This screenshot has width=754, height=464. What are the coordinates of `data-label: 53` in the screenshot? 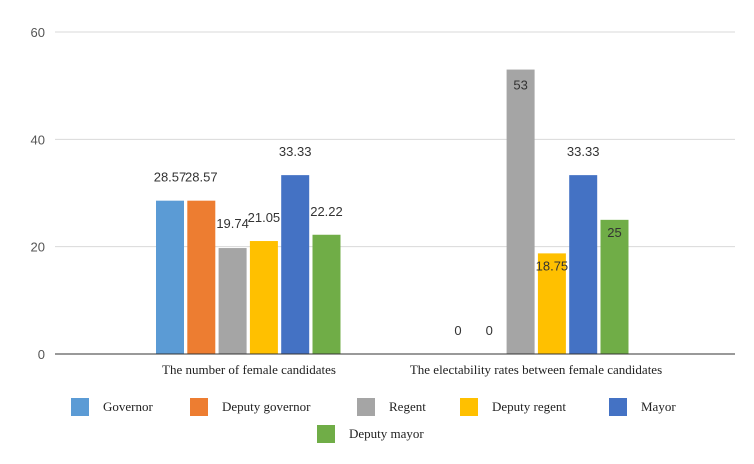 It's located at (520, 85).